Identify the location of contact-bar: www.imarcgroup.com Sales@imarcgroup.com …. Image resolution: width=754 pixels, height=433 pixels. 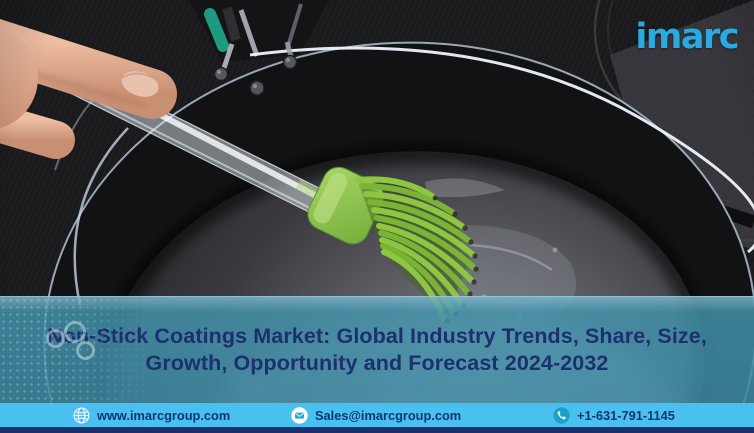
(377, 415).